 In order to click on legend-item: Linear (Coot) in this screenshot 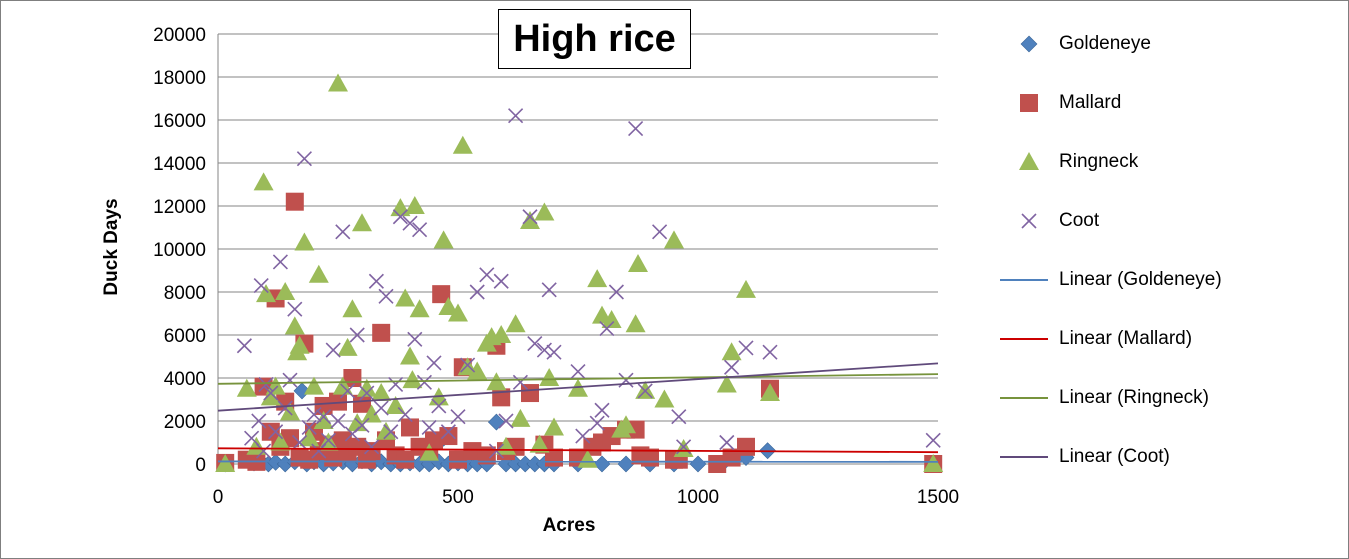, I will do `click(1166, 457)`.